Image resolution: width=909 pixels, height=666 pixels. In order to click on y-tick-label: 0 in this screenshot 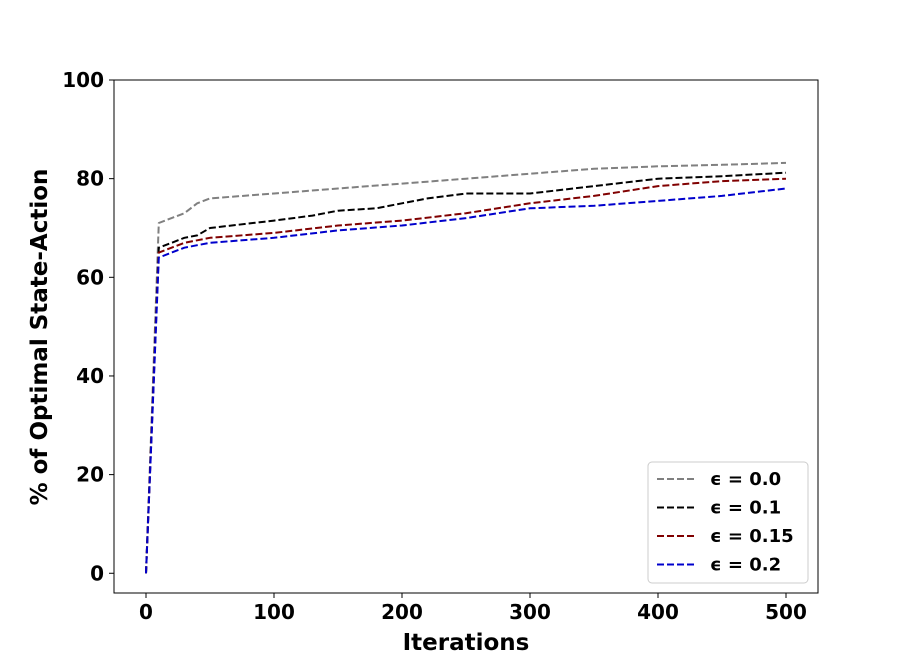, I will do `click(97, 573)`.